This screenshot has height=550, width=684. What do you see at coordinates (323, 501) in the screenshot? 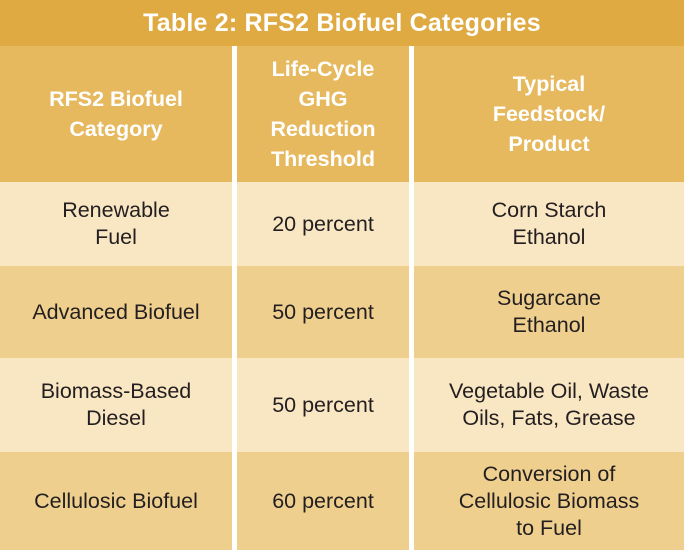
I see `row4-threshold: 60 percent` at bounding box center [323, 501].